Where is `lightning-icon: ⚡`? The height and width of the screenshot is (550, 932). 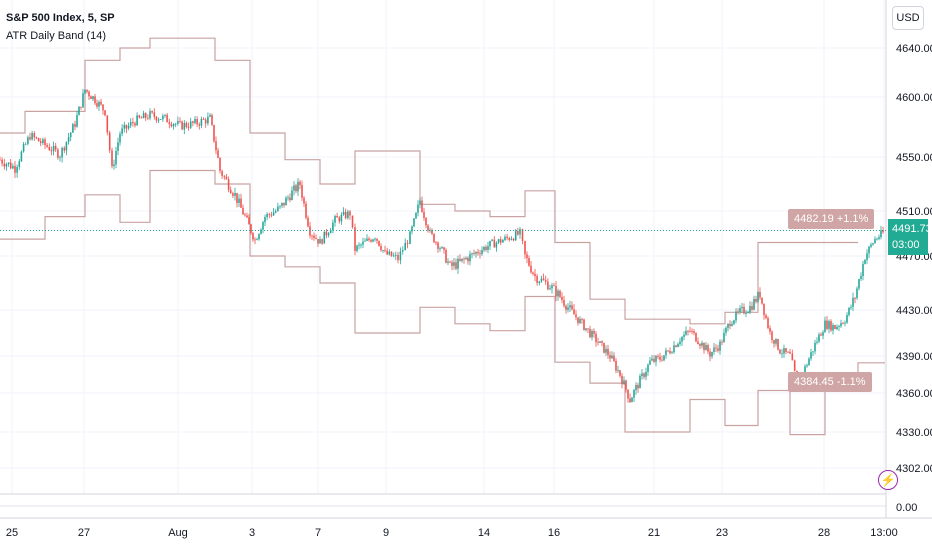
lightning-icon: ⚡ is located at coordinates (888, 480).